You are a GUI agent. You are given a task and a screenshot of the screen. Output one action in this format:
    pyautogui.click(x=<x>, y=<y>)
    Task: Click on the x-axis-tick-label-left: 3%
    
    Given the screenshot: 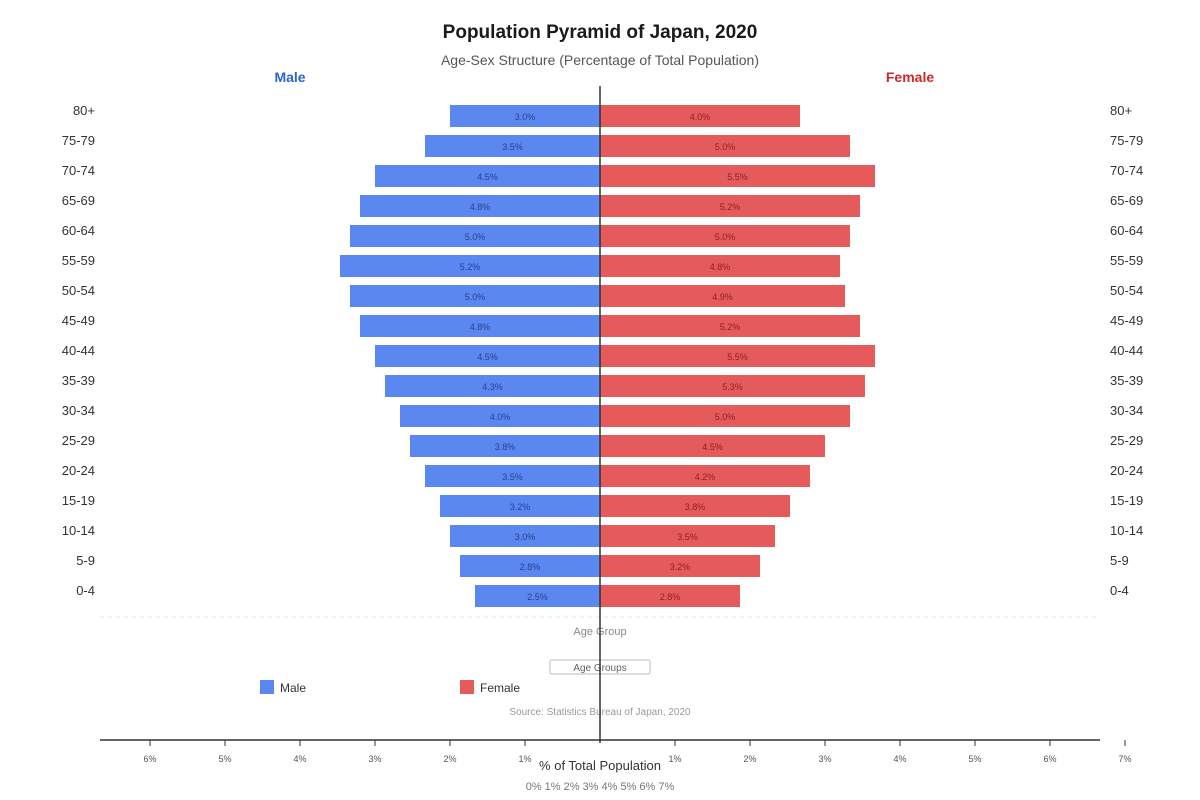 What is the action you would take?
    pyautogui.click(x=374, y=759)
    